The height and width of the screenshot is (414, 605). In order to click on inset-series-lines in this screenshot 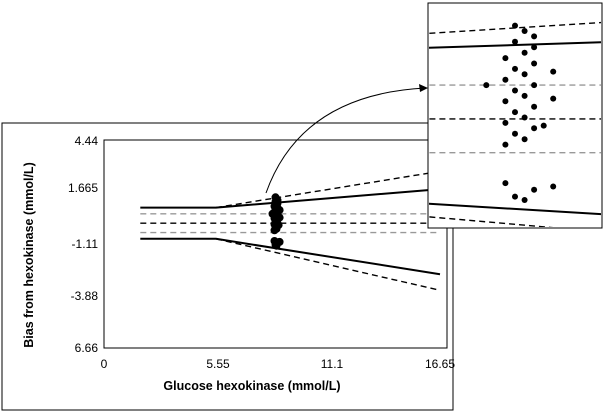, I will do `click(515, 124)`.